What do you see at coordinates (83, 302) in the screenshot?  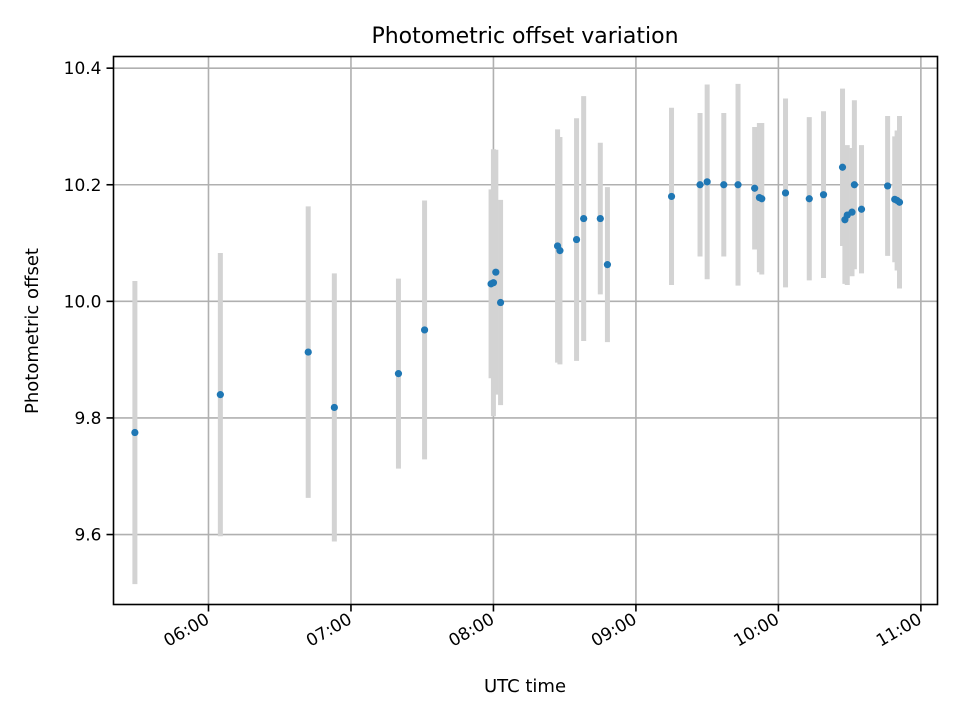 I see `y-tick-label: 10.0` at bounding box center [83, 302].